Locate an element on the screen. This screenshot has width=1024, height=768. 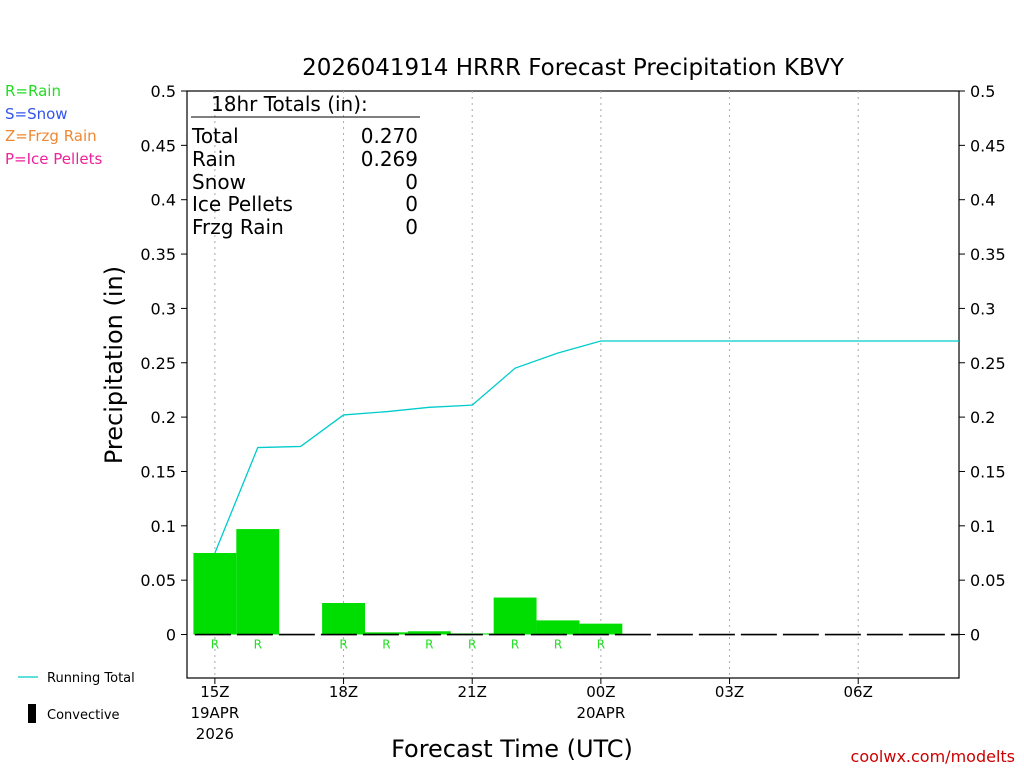
x-tick-label: 21Z is located at coordinates (472, 692).